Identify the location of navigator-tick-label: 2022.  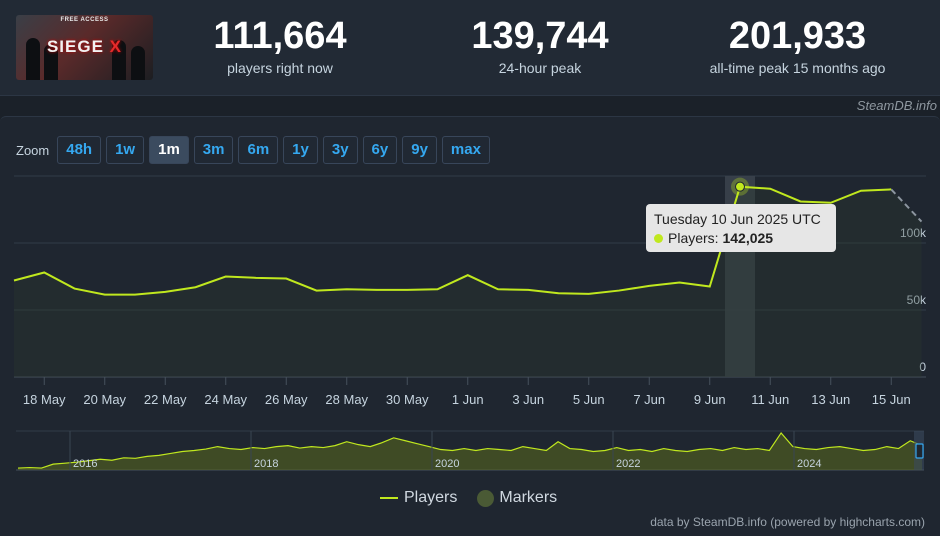
(628, 464).